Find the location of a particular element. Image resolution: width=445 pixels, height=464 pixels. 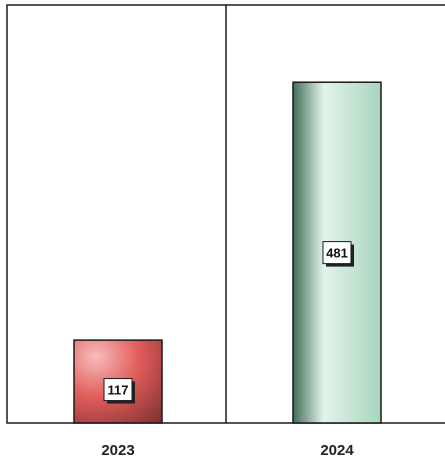

data-label-2024: 481 is located at coordinates (338, 254).